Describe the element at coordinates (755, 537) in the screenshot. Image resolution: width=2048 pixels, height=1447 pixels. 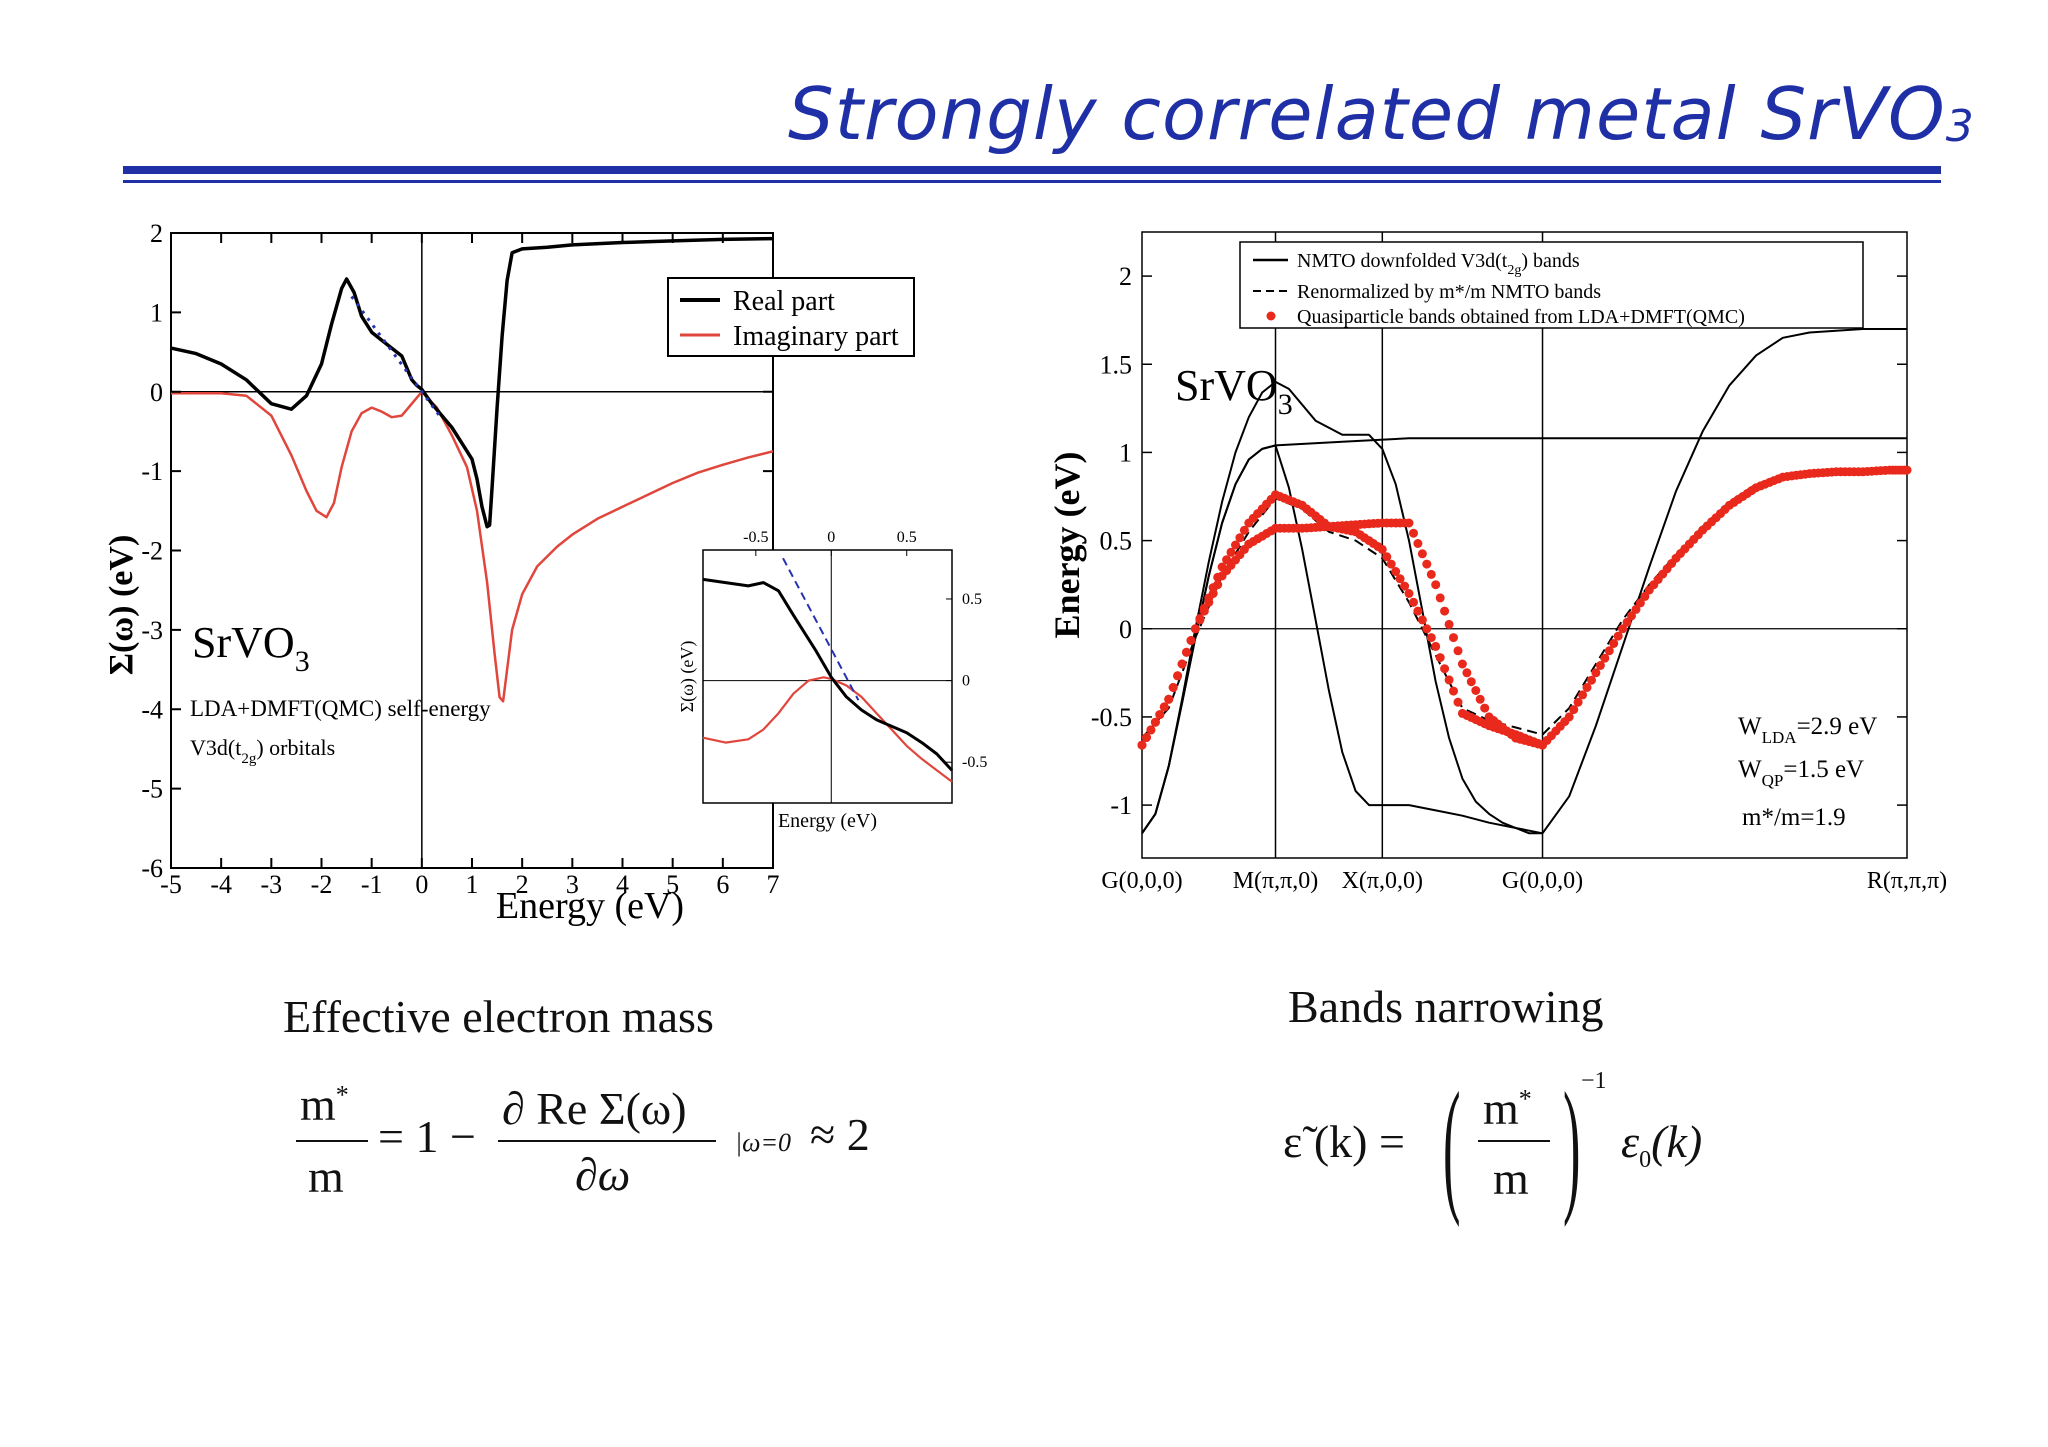
I see `inset-x-tick-label: -0.5` at that location.